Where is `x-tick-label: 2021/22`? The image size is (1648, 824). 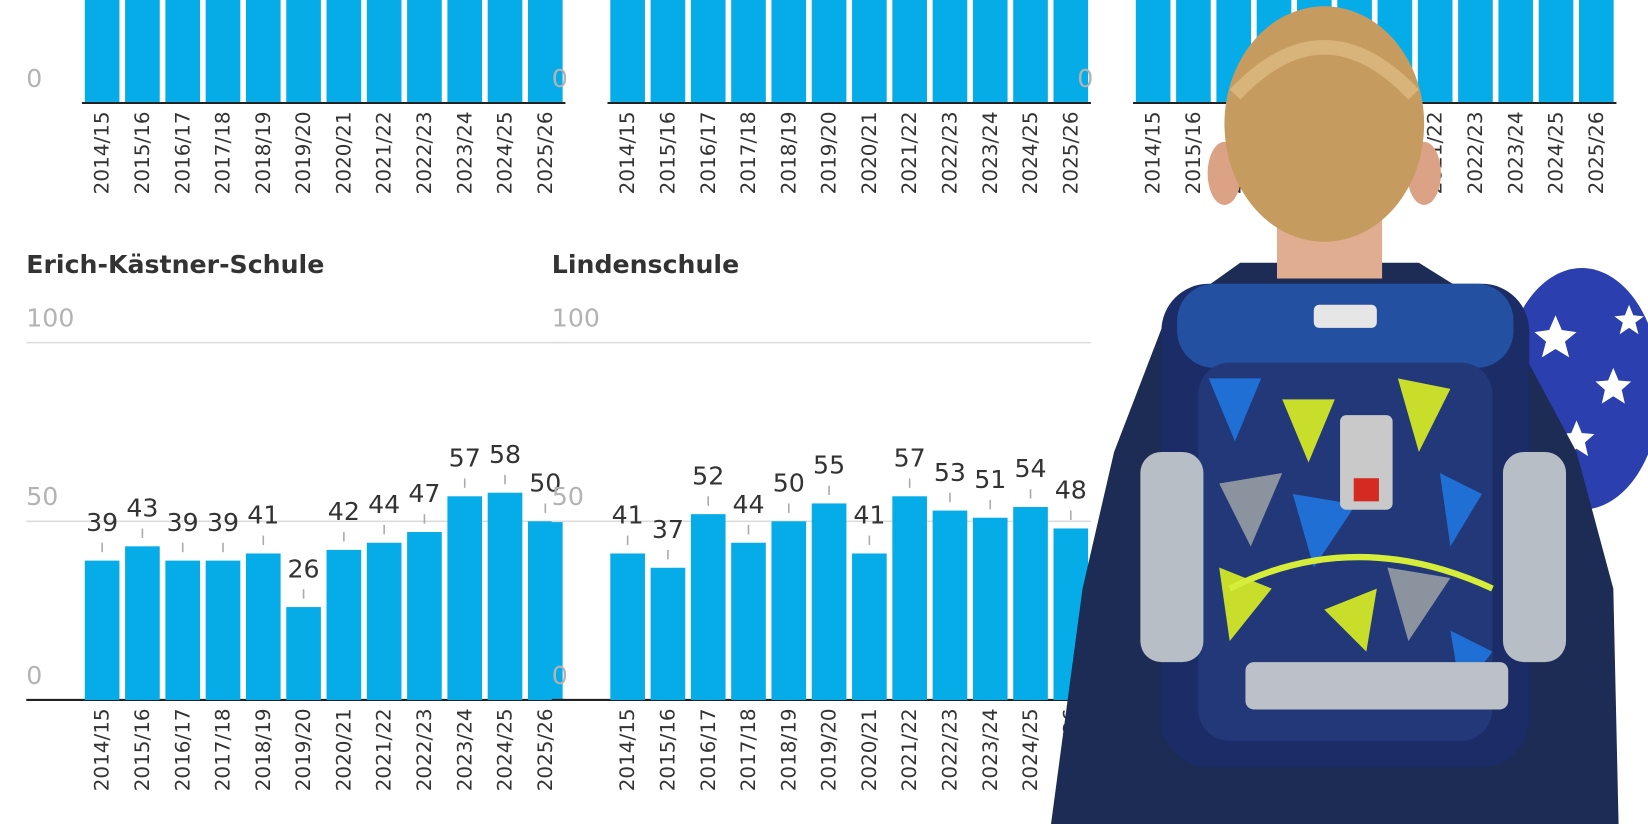 x-tick-label: 2021/22 is located at coordinates (909, 152).